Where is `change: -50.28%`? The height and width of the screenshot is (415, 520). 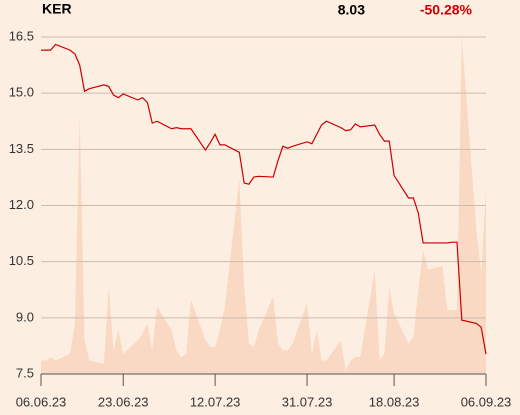
change: -50.28% is located at coordinates (446, 10).